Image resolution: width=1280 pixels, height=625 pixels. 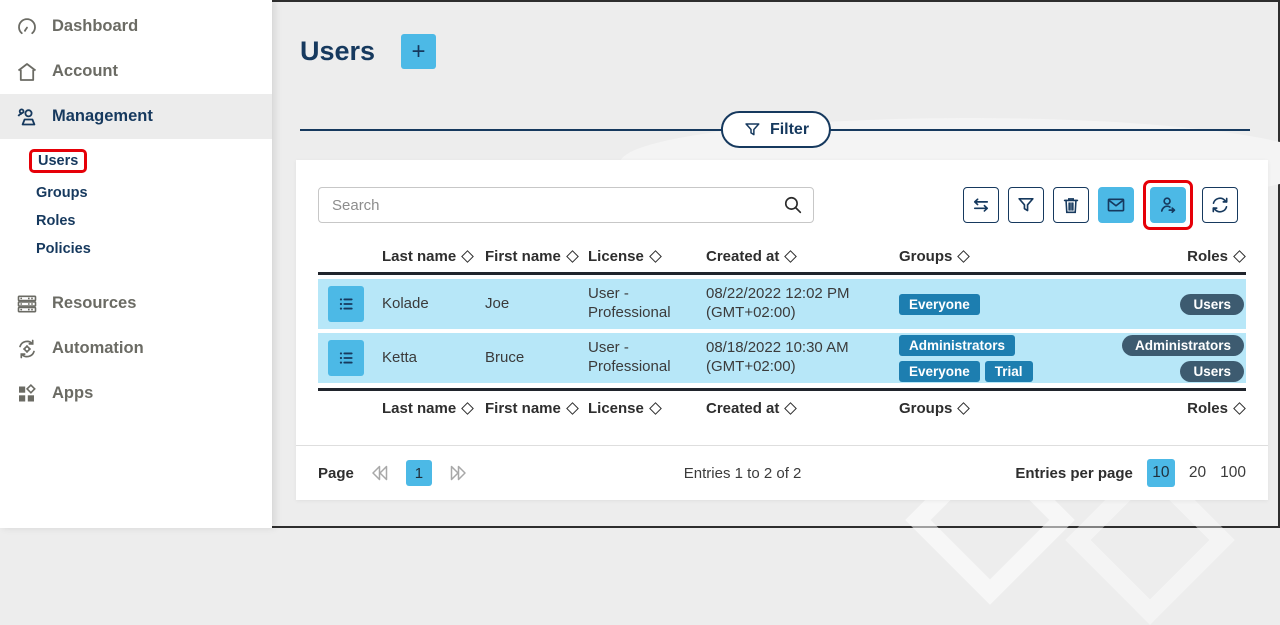 What do you see at coordinates (27, 25) in the screenshot?
I see `gauge-icon` at bounding box center [27, 25].